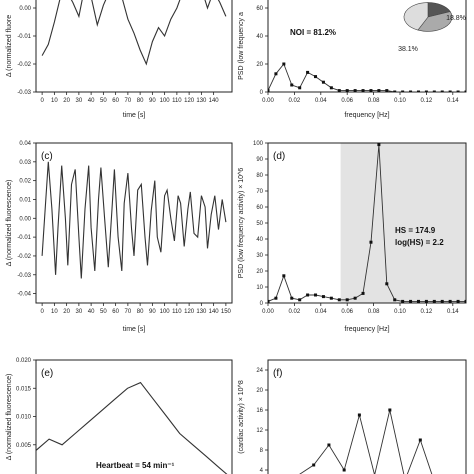 The height and width of the screenshot is (474, 474). I want to click on annotation-noi: NOI = 81.2%, so click(313, 32).